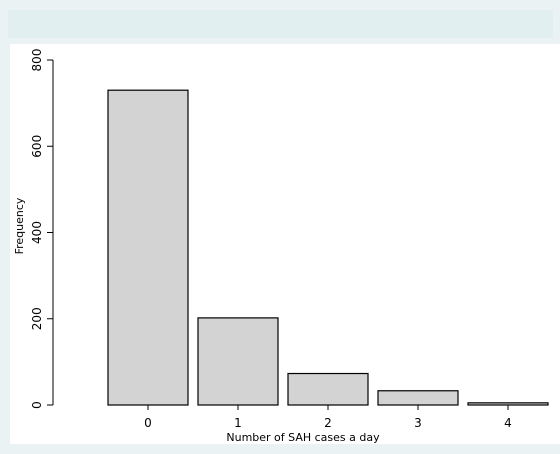 Image resolution: width=560 pixels, height=454 pixels. Describe the element at coordinates (37, 60) in the screenshot. I see `y-tick-label: 800` at that location.